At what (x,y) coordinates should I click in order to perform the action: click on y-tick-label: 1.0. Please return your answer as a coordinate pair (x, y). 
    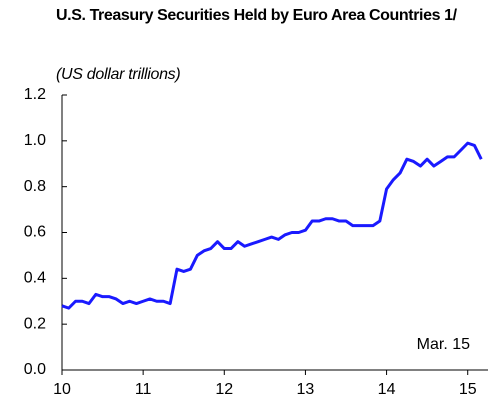
    Looking at the image, I should click on (35, 140).